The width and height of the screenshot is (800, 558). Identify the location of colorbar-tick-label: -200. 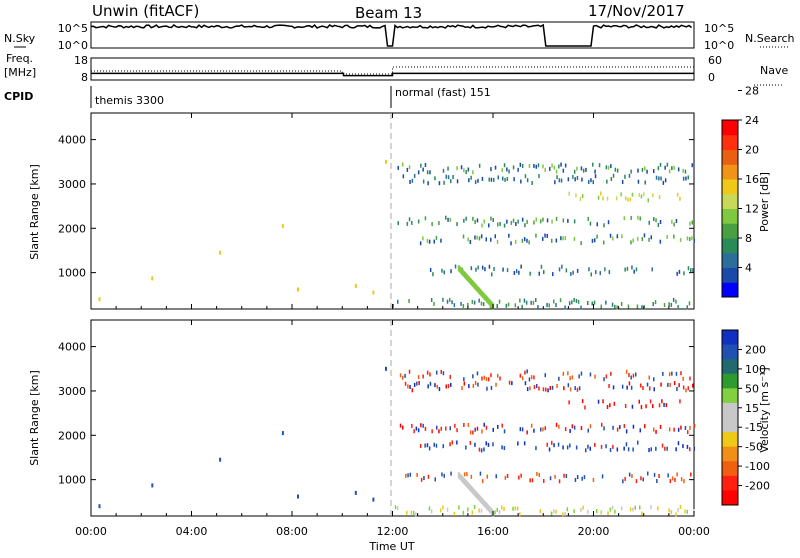
(757, 486).